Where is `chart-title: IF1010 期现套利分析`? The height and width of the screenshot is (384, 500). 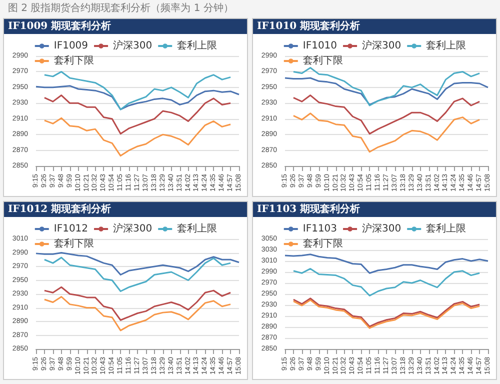
chart-title: IF1010 期现套利分析 is located at coordinates (374, 26).